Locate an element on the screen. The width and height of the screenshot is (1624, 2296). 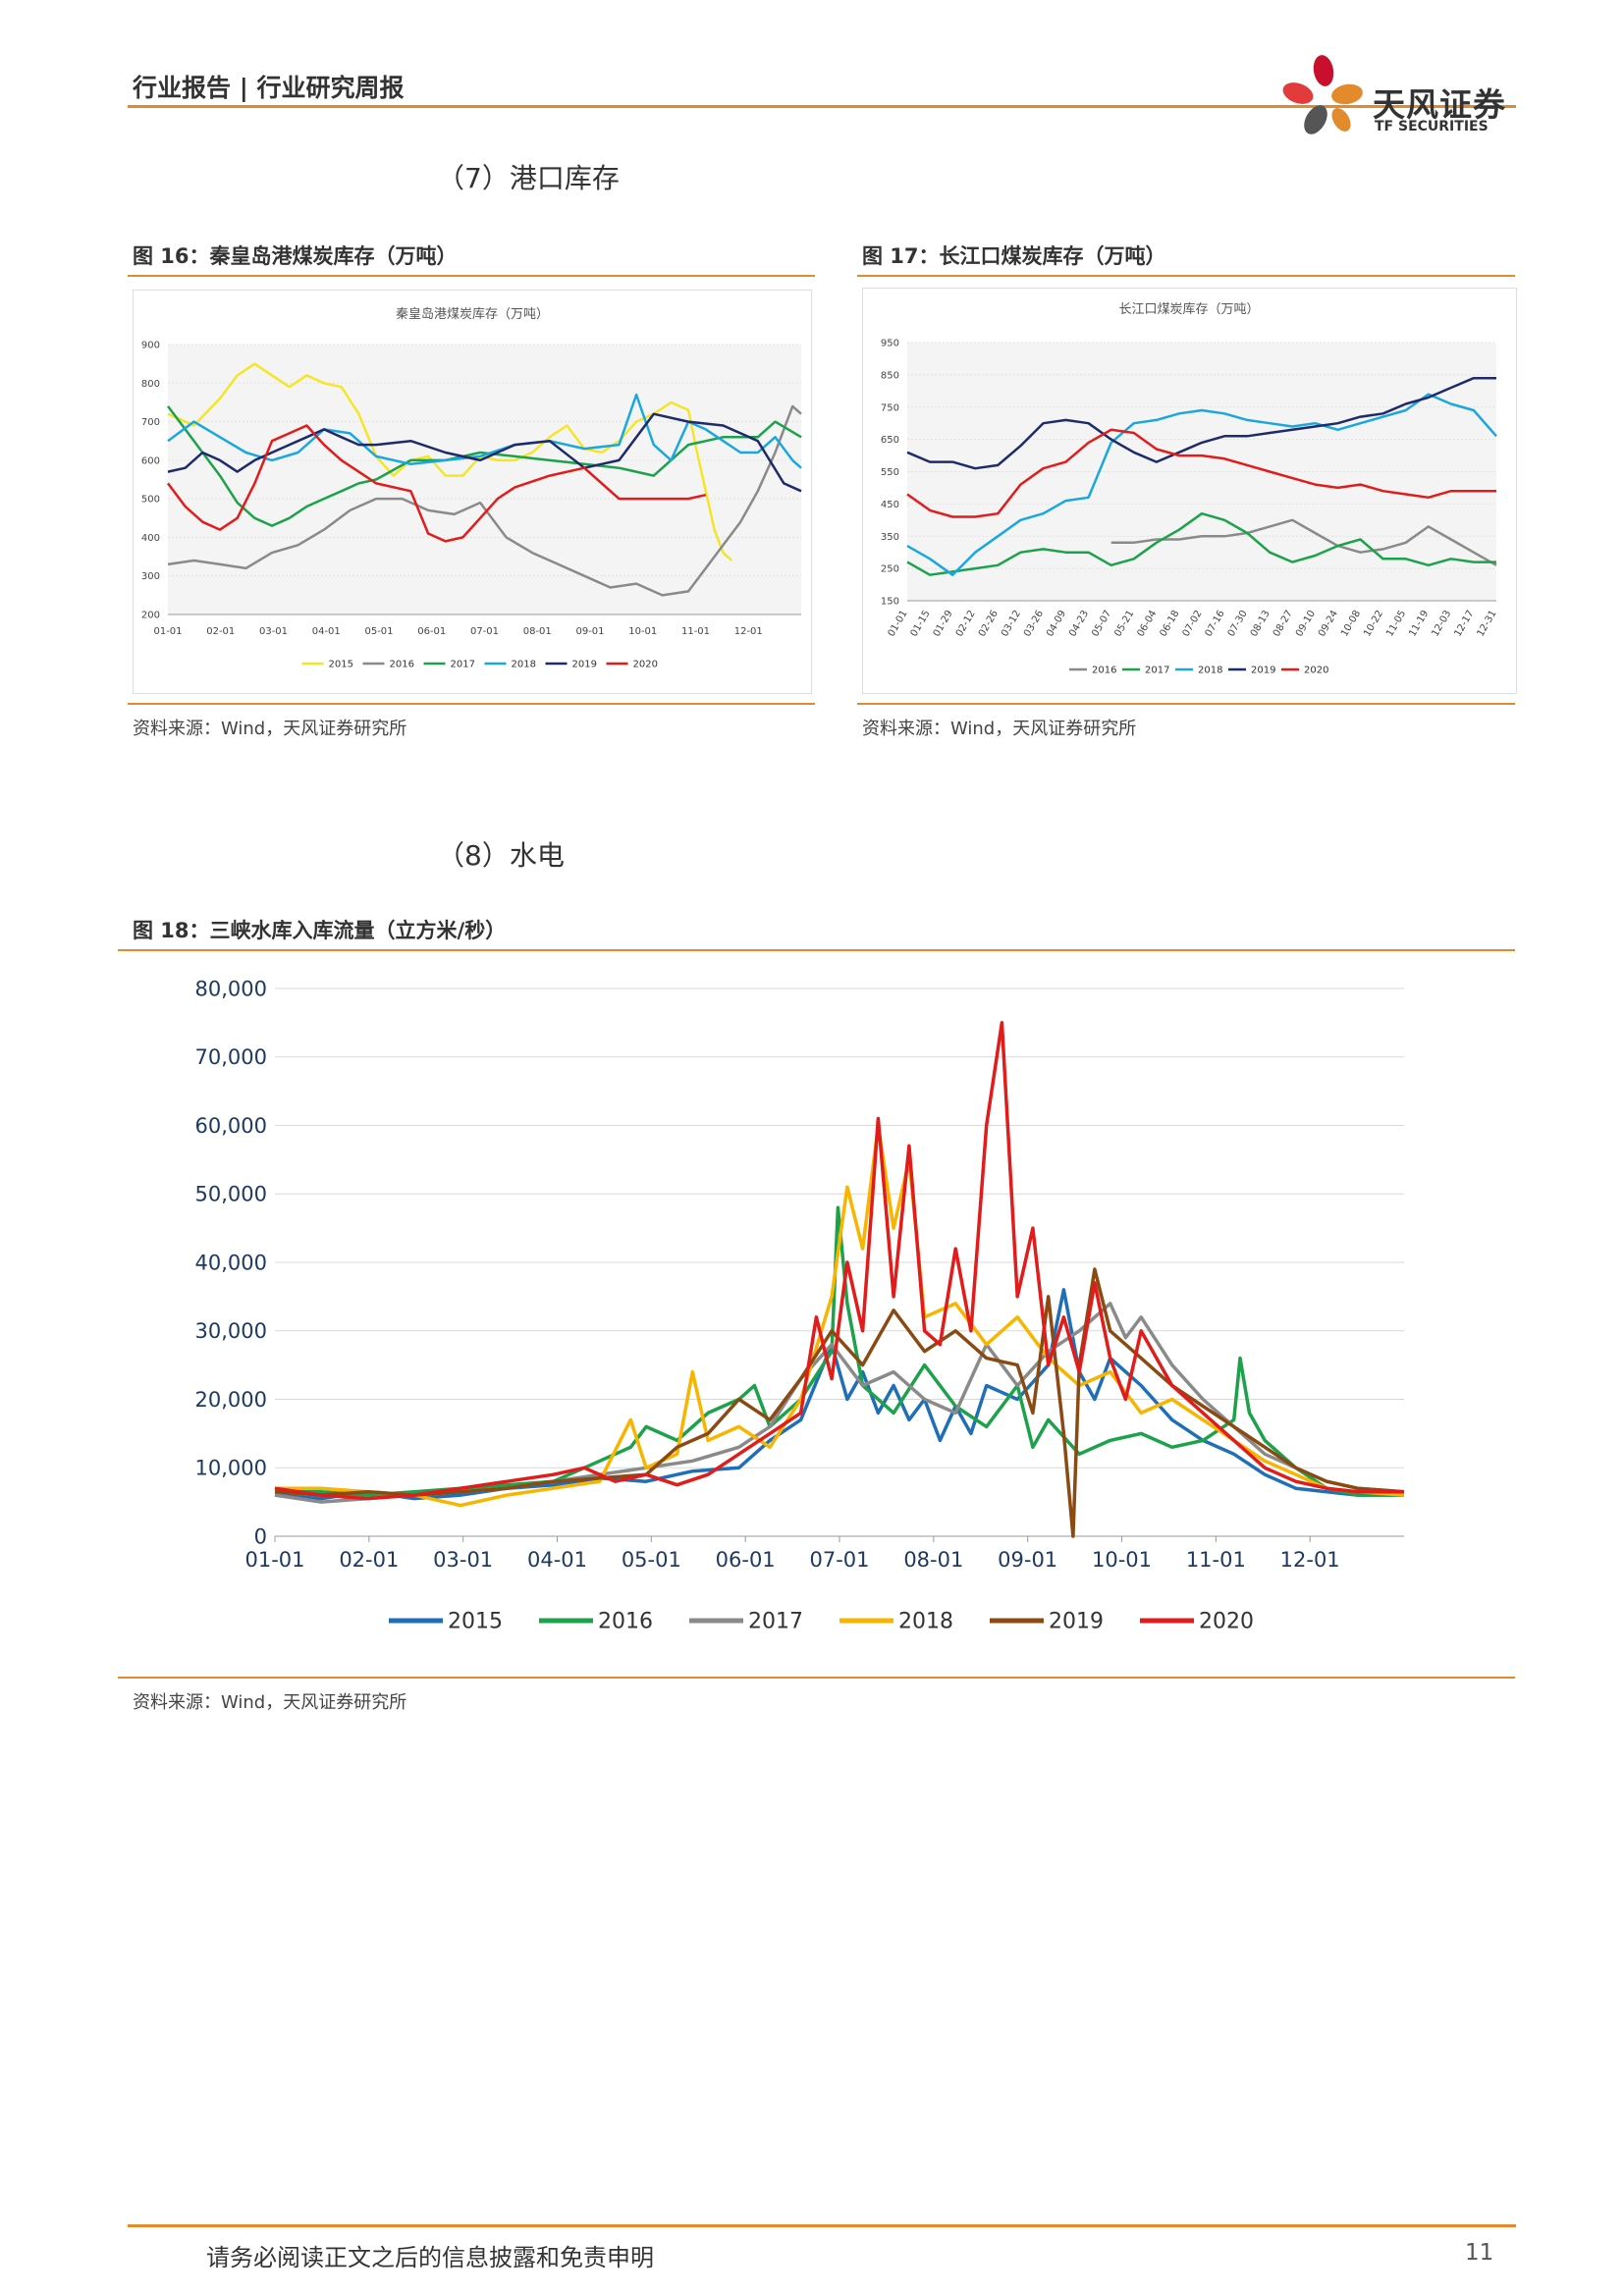
y-tick-label: 500 is located at coordinates (150, 501).